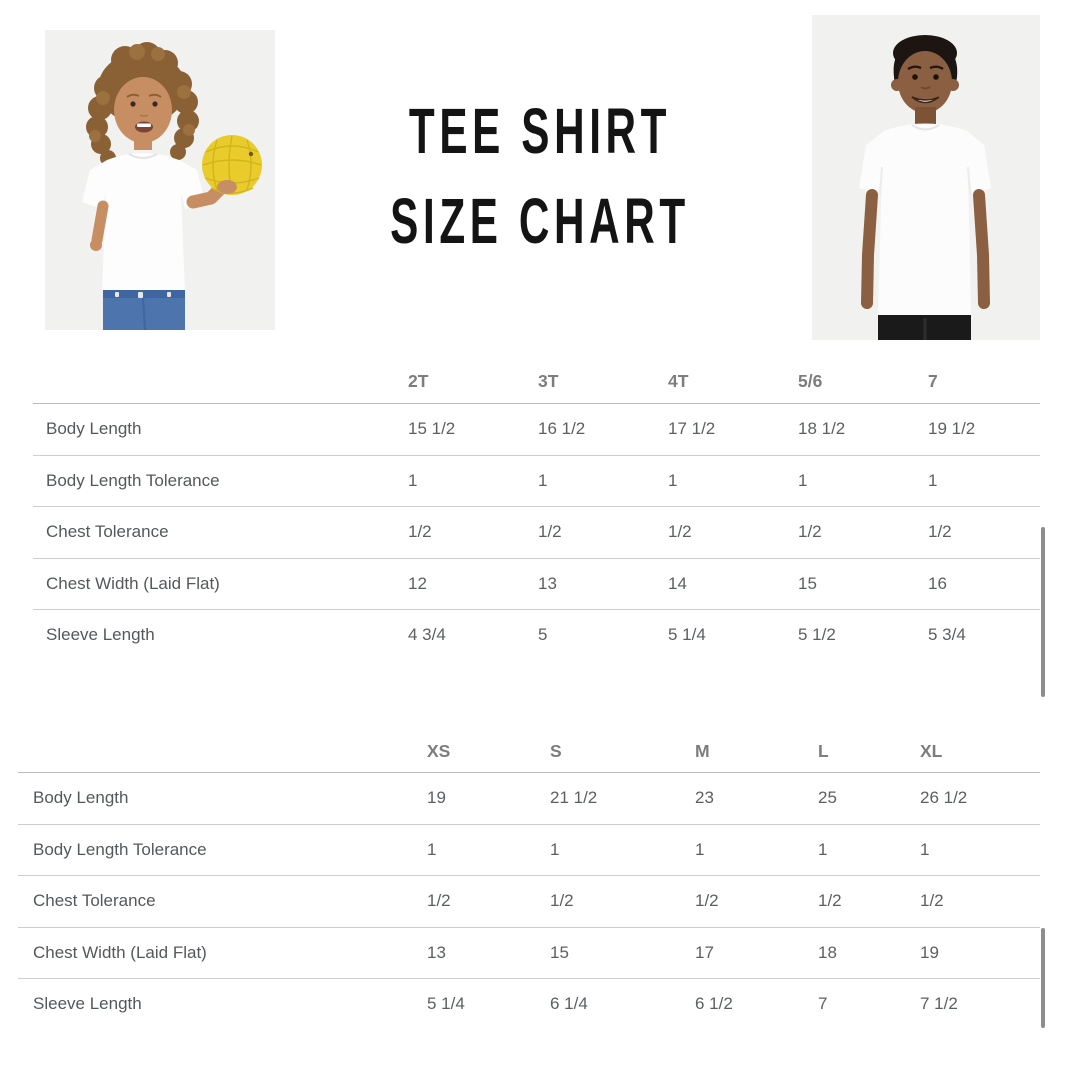 The width and height of the screenshot is (1080, 1080). I want to click on measurement-value: 4 3/4, so click(427, 635).